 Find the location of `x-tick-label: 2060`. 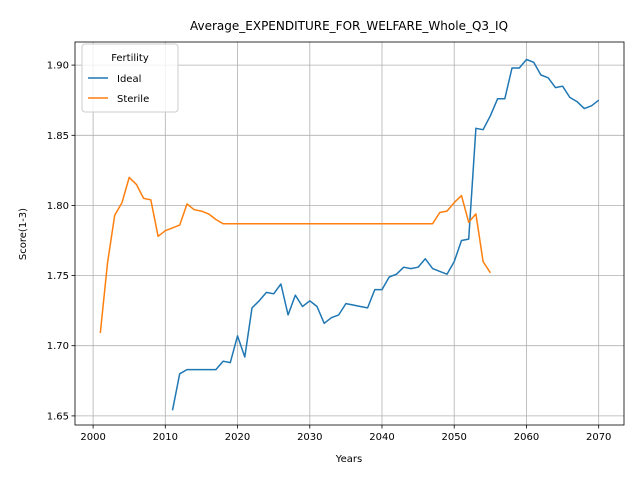

x-tick-label: 2060 is located at coordinates (526, 437).